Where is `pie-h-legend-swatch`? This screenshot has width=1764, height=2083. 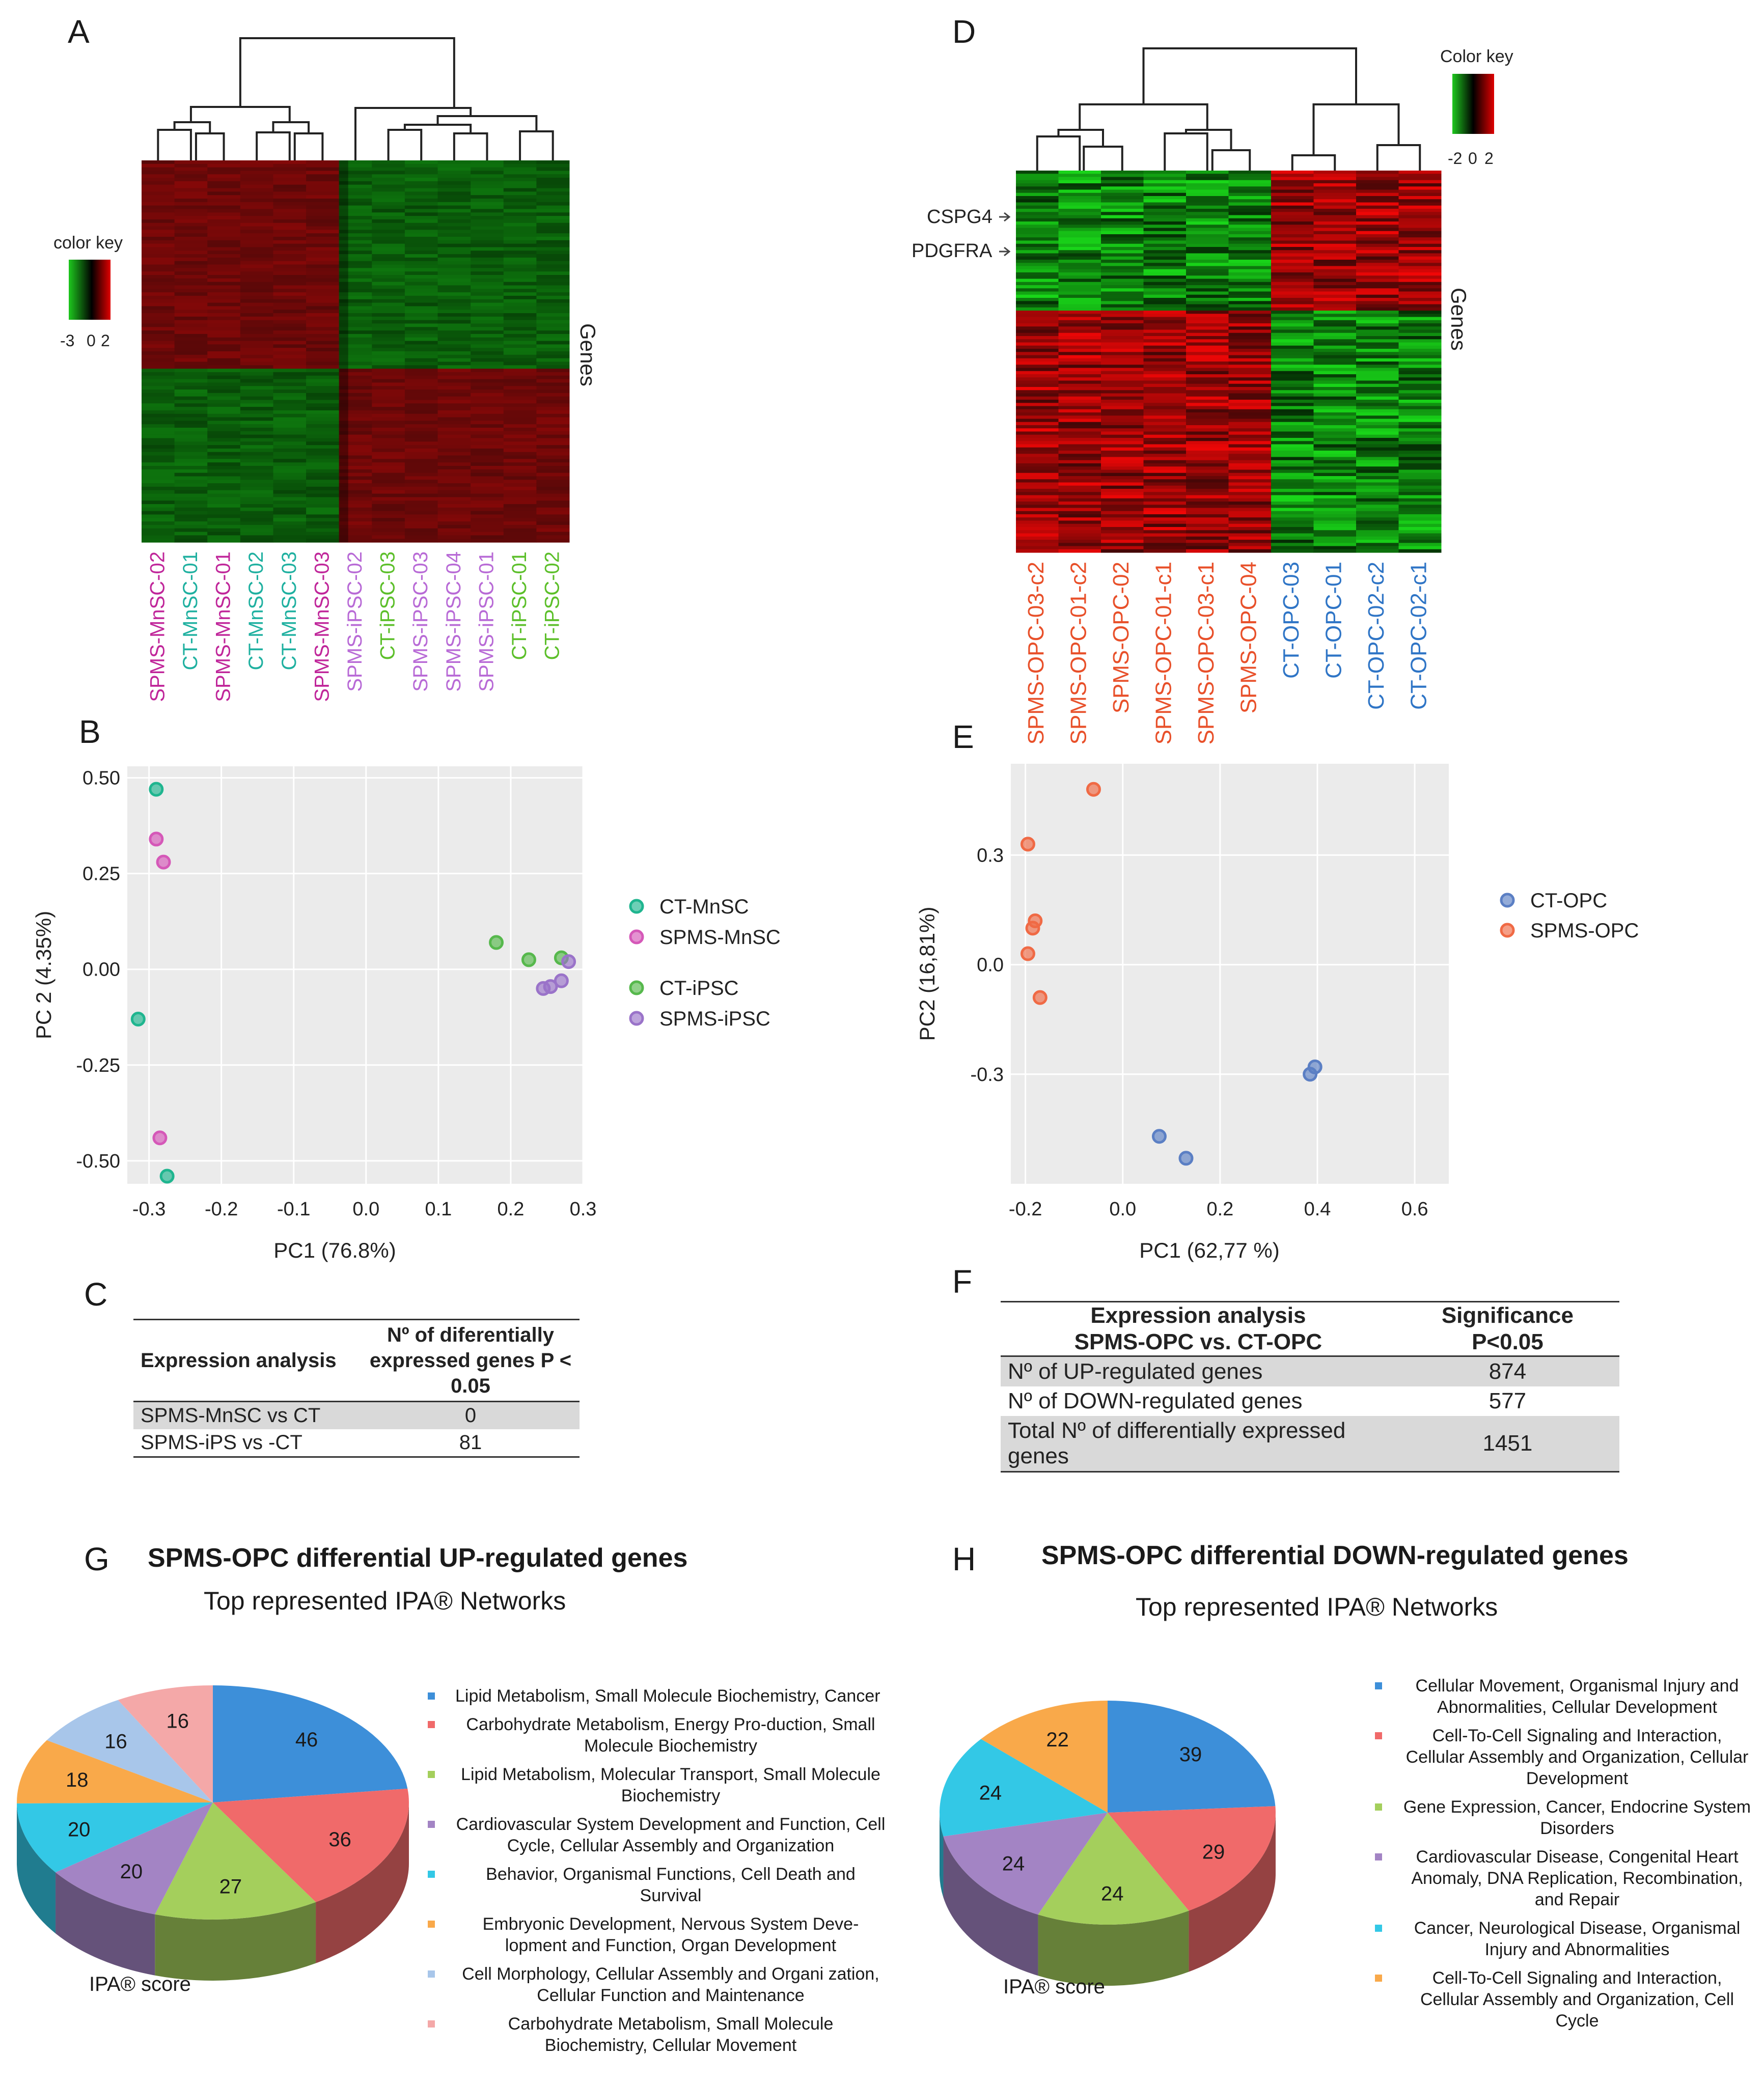
pie-h-legend-swatch is located at coordinates (1378, 1685).